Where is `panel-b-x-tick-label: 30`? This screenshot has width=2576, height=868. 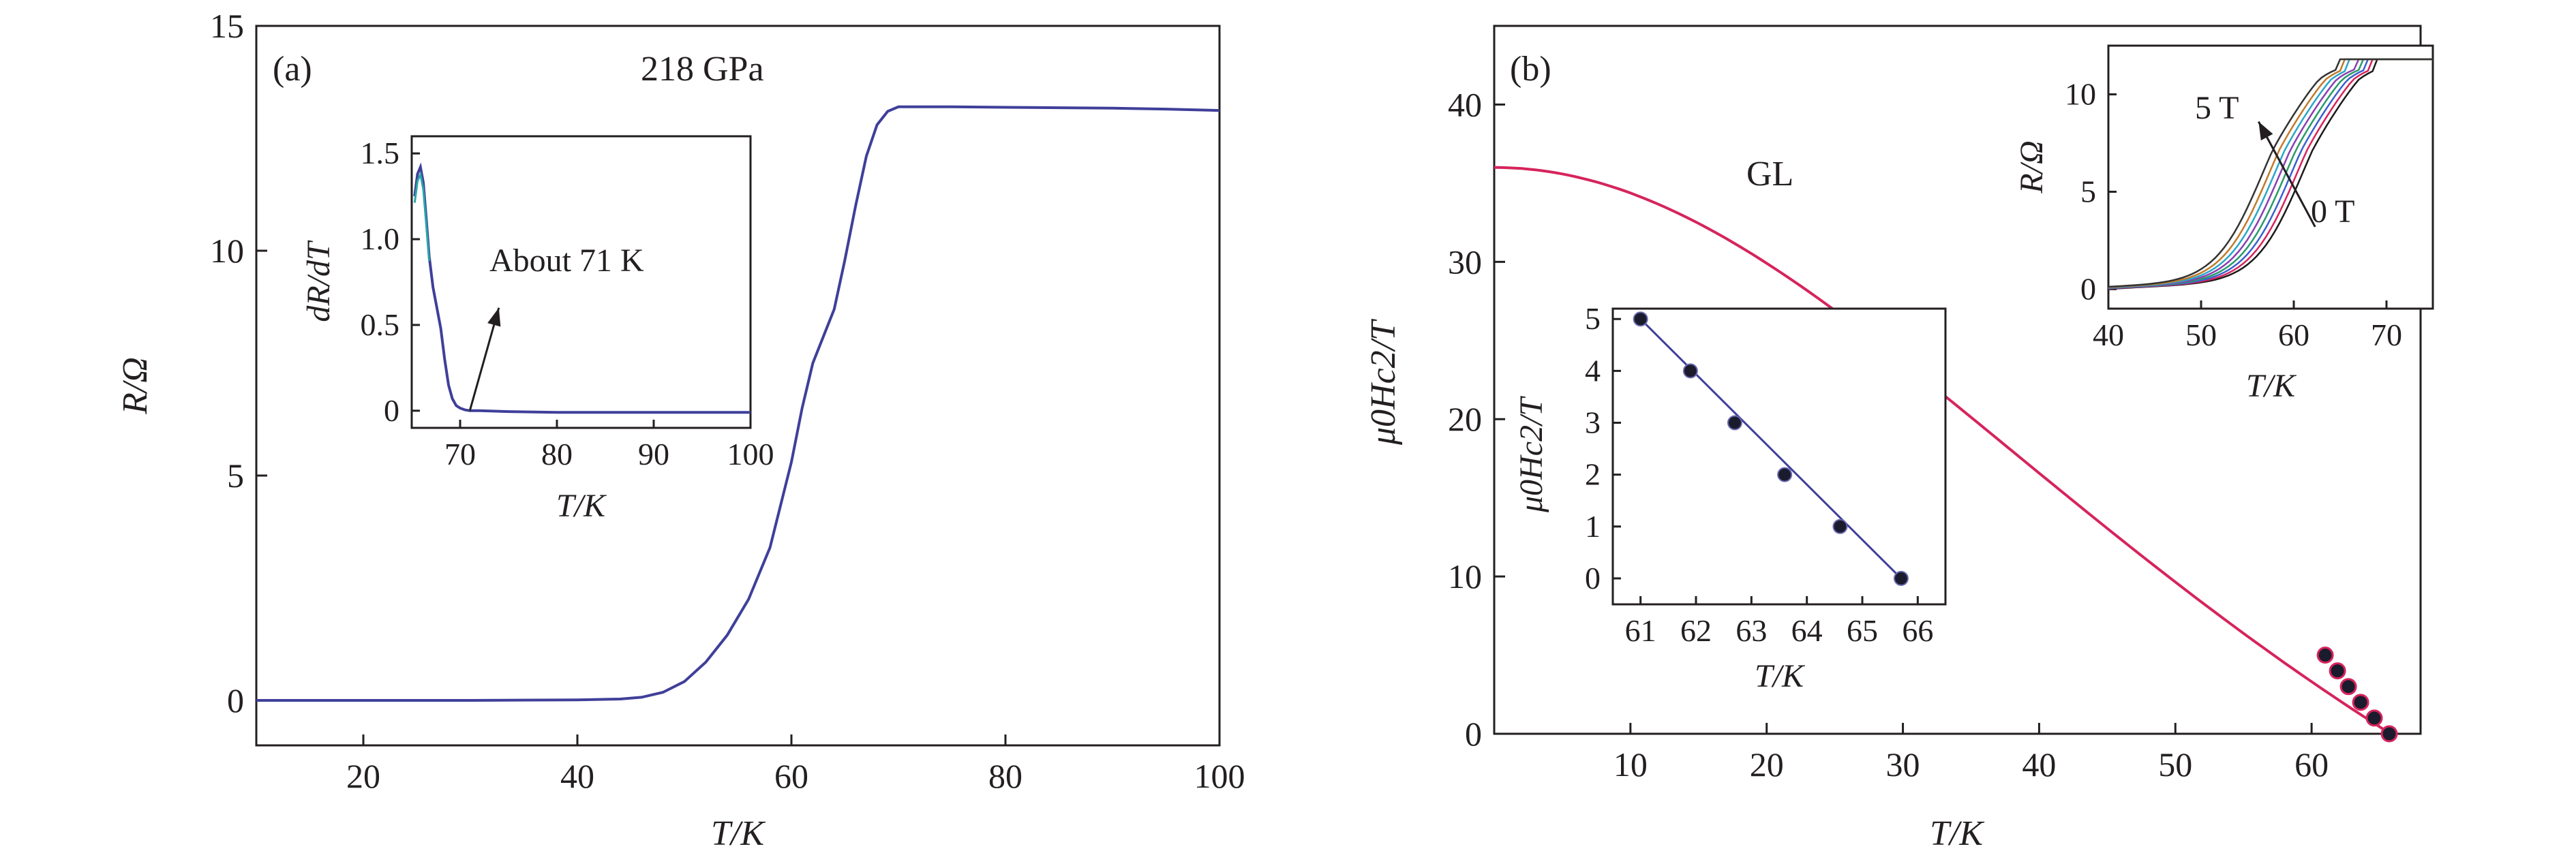 panel-b-x-tick-label: 30 is located at coordinates (1903, 764).